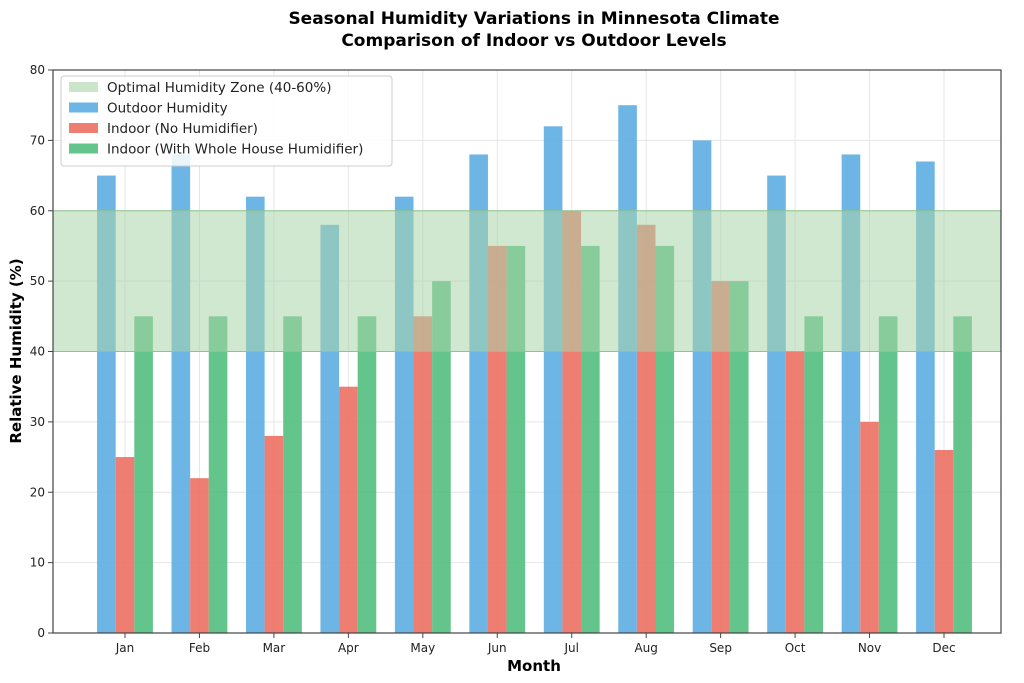 This screenshot has height=683, width=1024. Describe the element at coordinates (199, 648) in the screenshot. I see `x-tick-label: Feb` at that location.